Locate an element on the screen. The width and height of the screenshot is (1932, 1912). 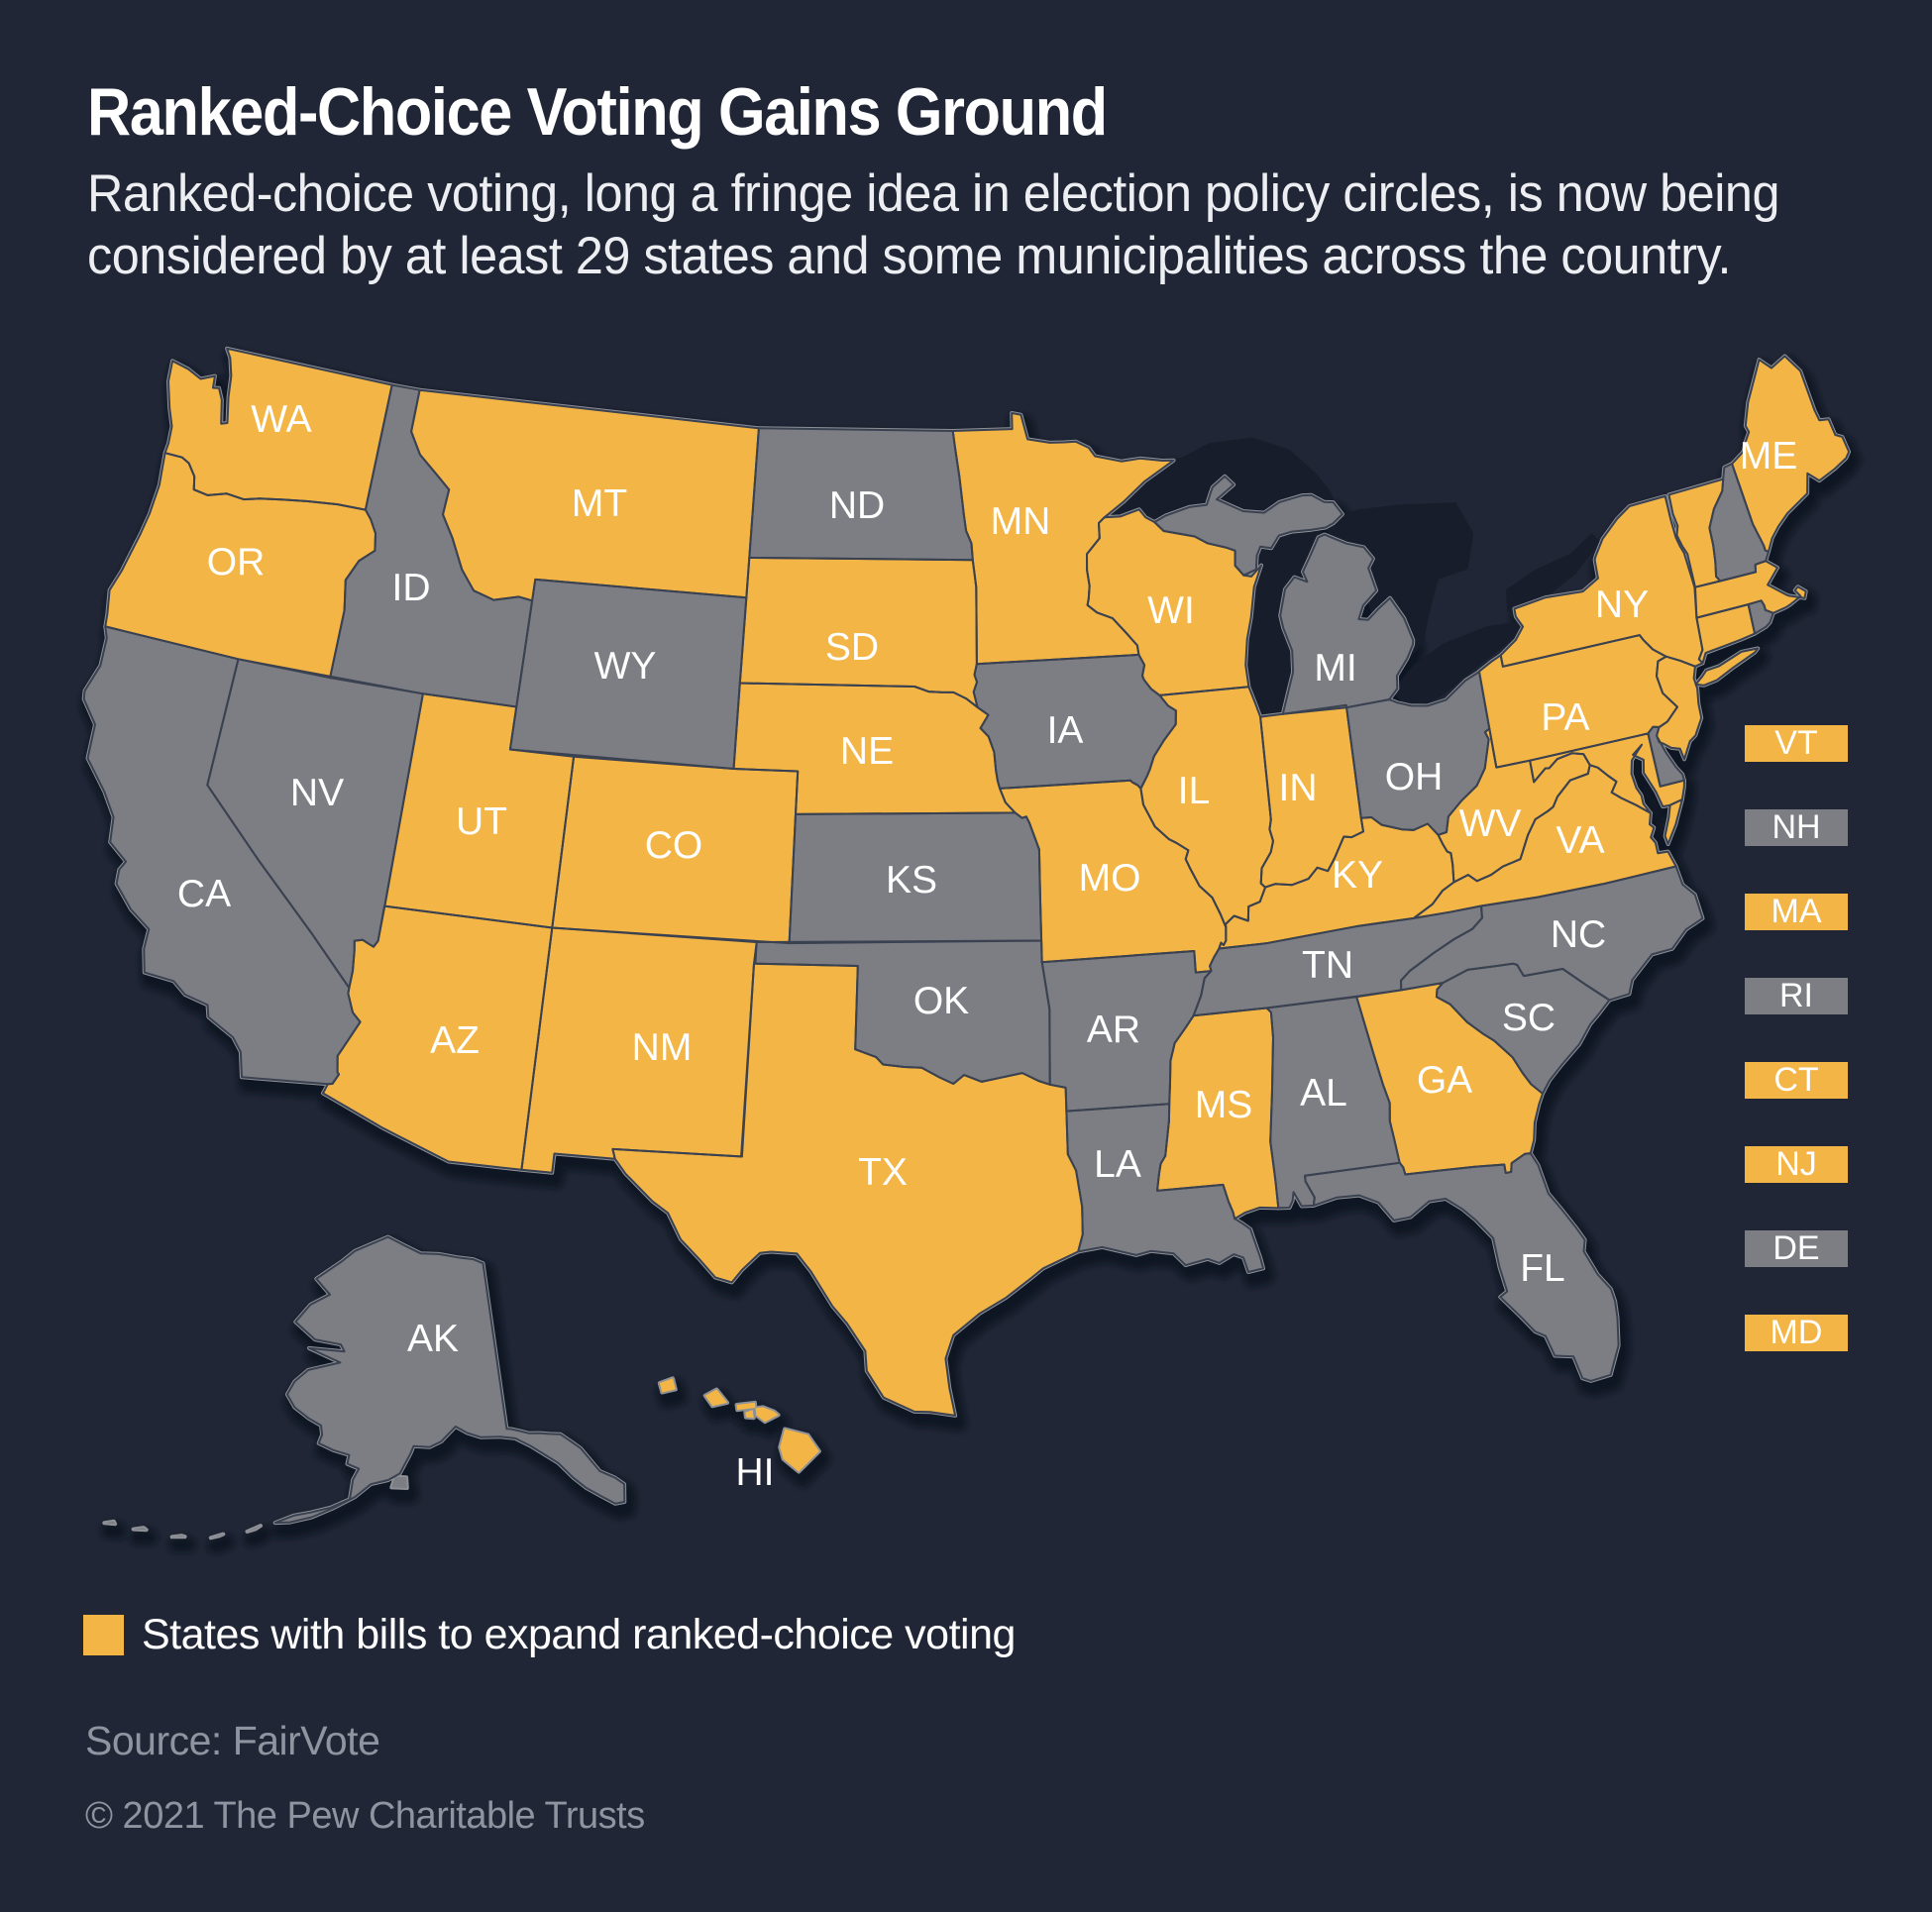
svg-text: OH is located at coordinates (1414, 777).